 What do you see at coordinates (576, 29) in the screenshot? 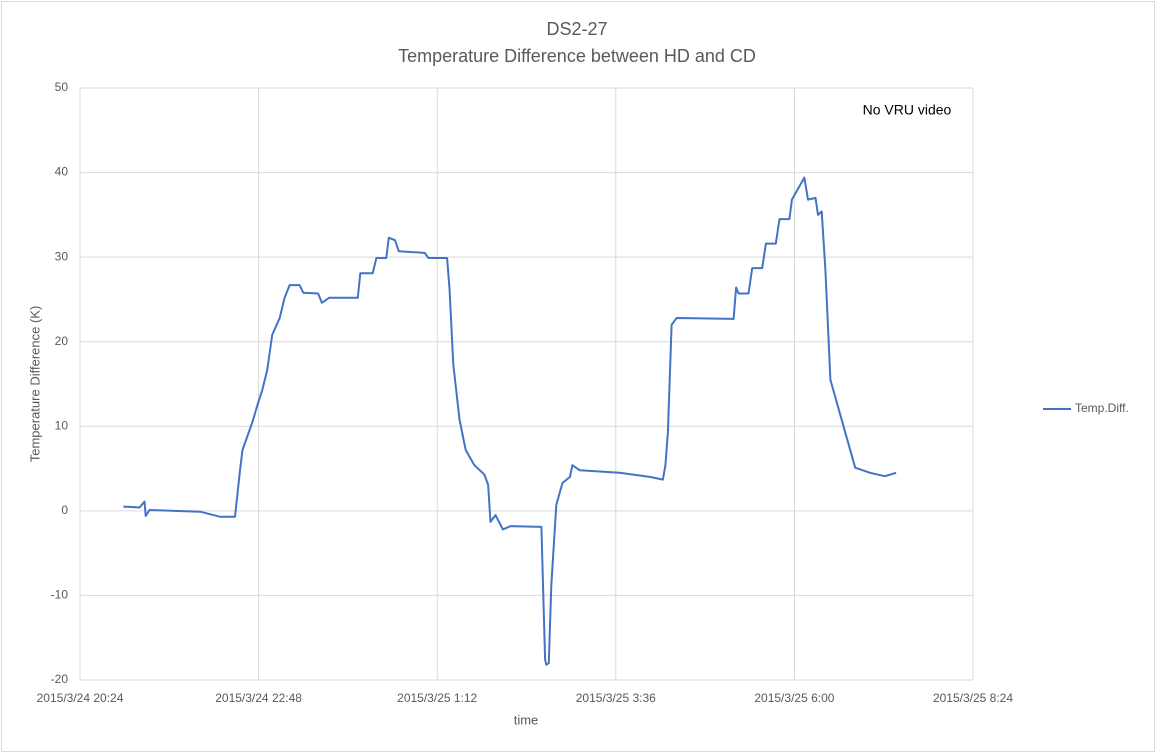
I see `chart-title: DS2-27` at bounding box center [576, 29].